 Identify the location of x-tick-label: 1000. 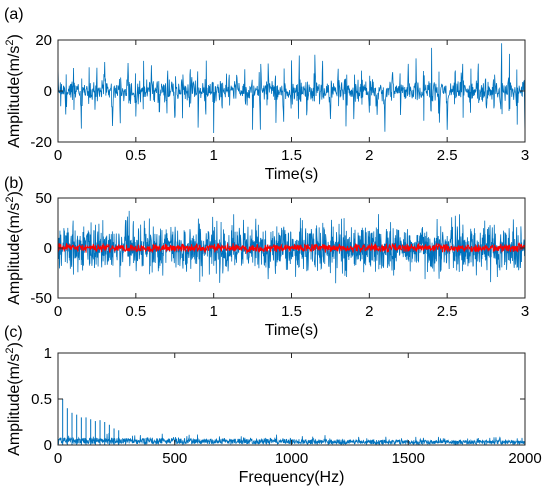
(291, 458).